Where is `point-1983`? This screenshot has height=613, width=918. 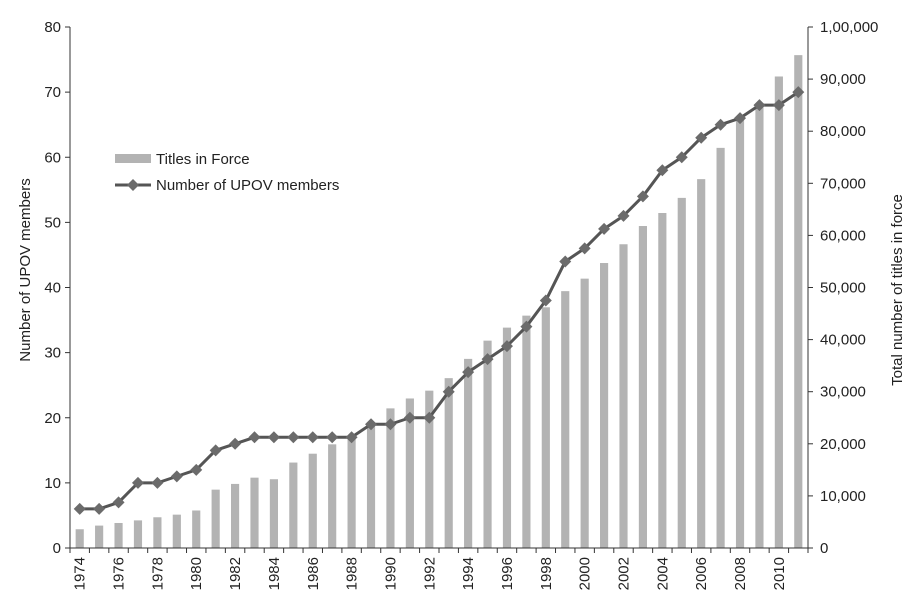 point-1983 is located at coordinates (254, 437).